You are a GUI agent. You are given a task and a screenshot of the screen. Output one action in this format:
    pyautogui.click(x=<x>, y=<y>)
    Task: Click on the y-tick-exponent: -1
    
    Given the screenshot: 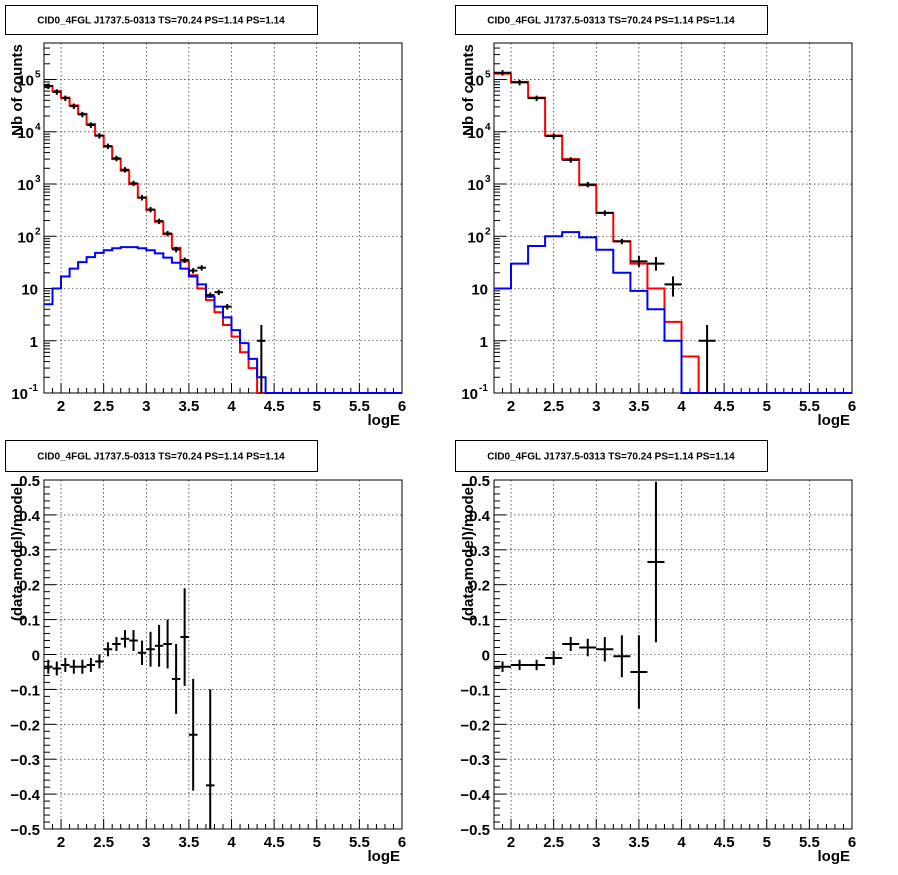 What is the action you would take?
    pyautogui.click(x=33, y=388)
    